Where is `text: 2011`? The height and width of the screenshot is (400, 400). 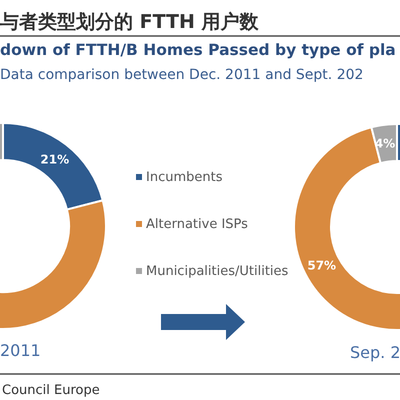 text: 2011 is located at coordinates (20, 350).